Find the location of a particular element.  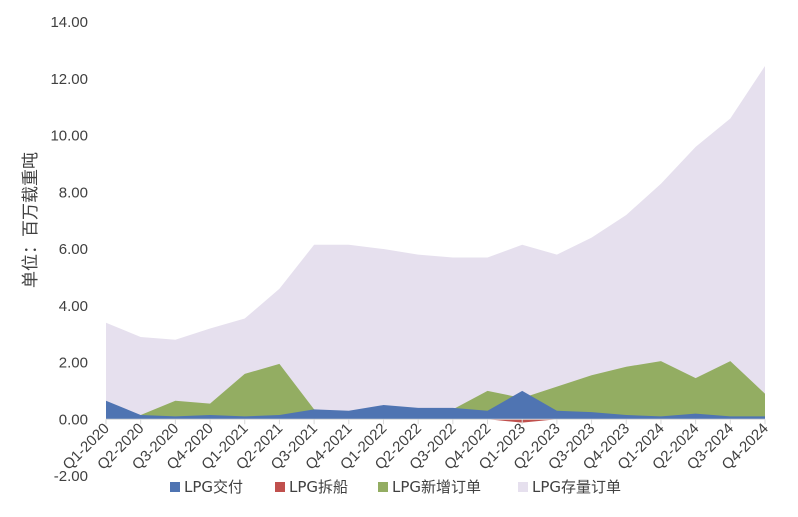

y-axis-ticks: -2.00 0.00 2.00 4.00 6.00 8.00 10.00 12.00 14.00 is located at coordinates (69, 249).